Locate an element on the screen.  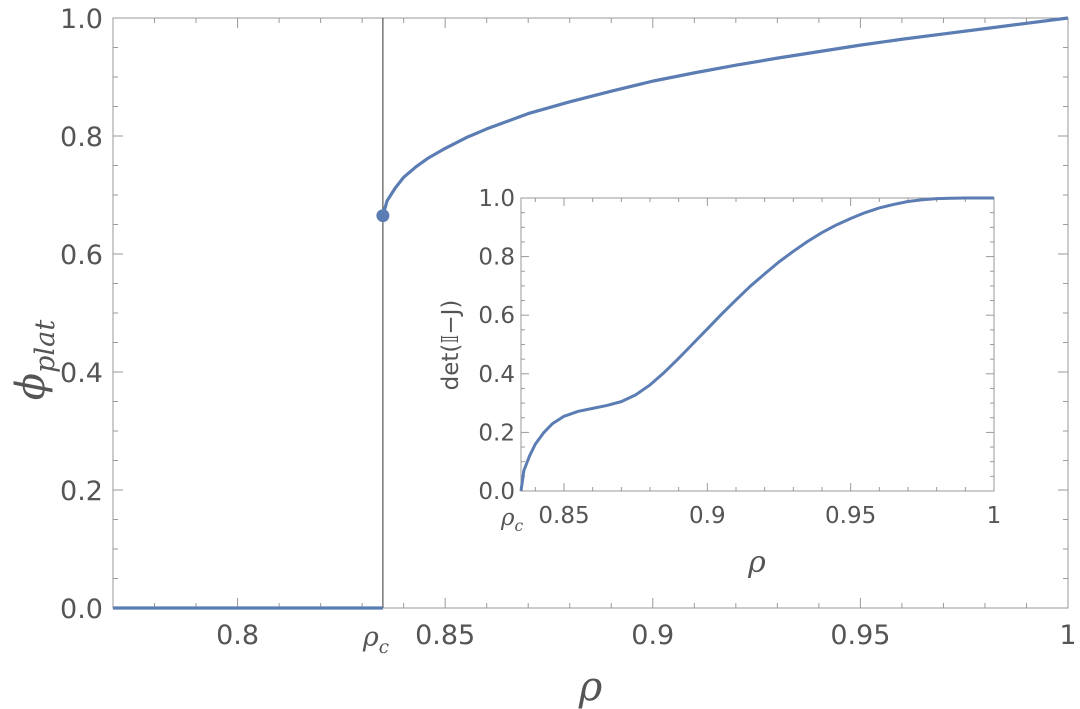
main-x-tick-label: 1 is located at coordinates (1067, 635).